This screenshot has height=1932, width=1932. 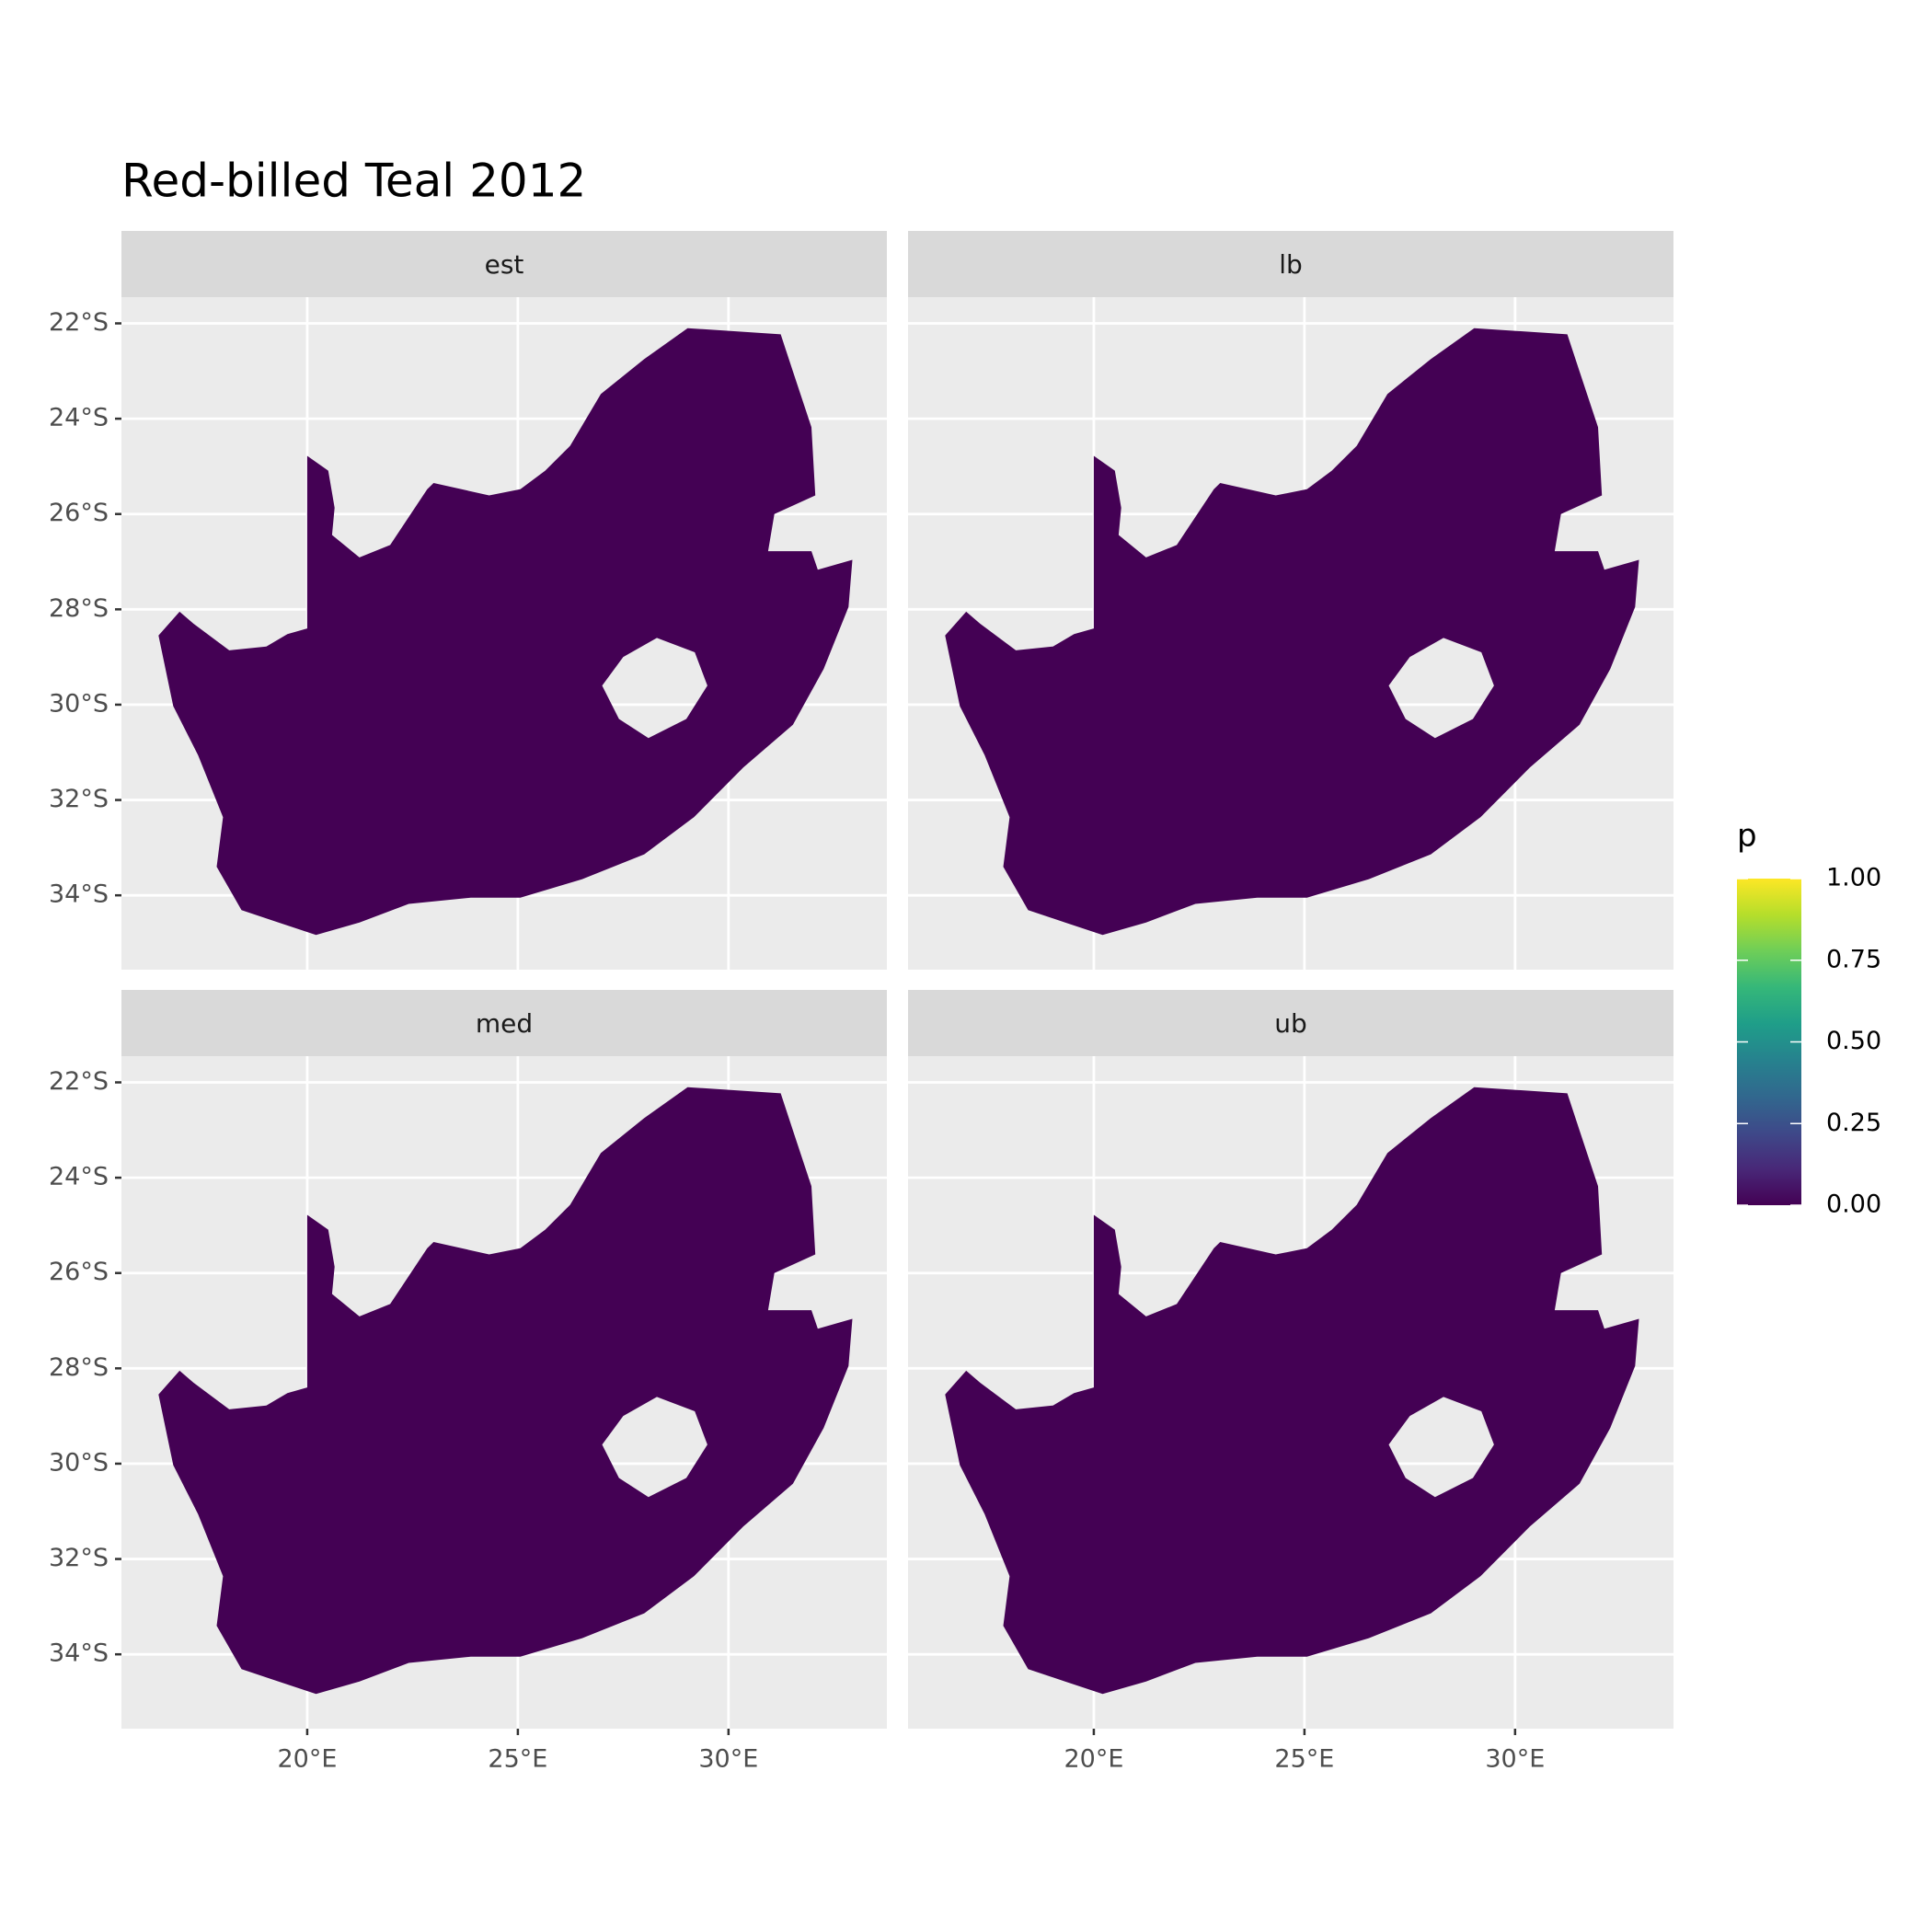 I want to click on legend-tick-label: 0.50, so click(x=1853, y=1041).